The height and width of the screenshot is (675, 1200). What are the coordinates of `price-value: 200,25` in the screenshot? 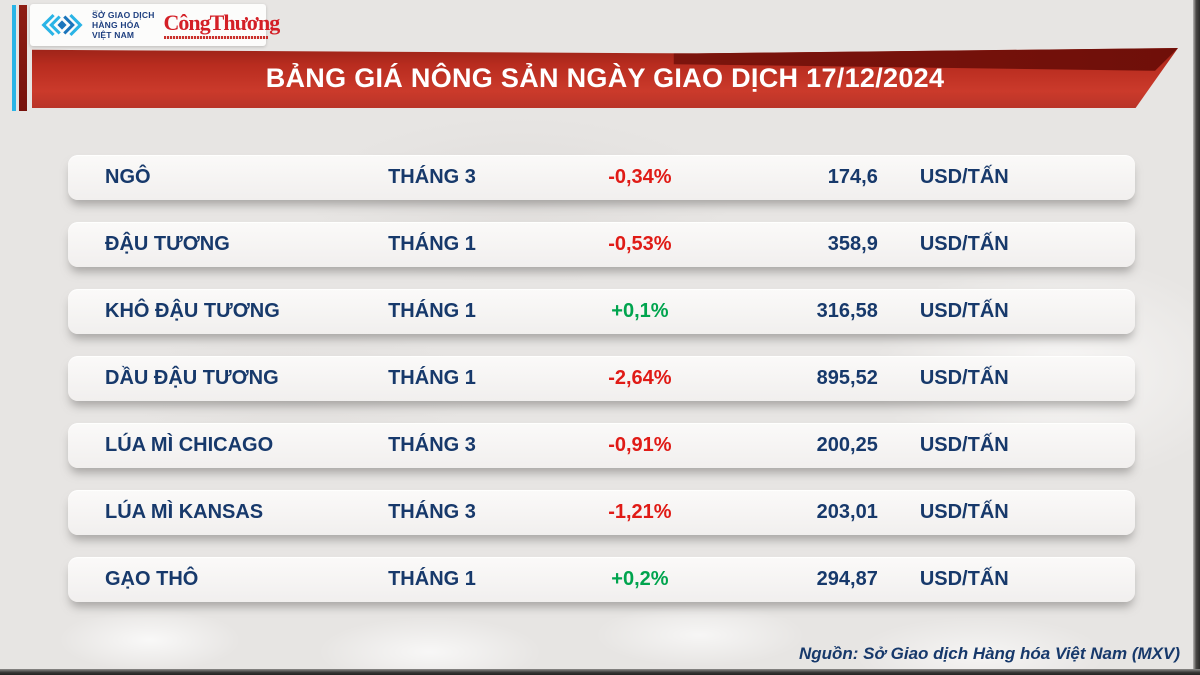 It's located at (847, 445).